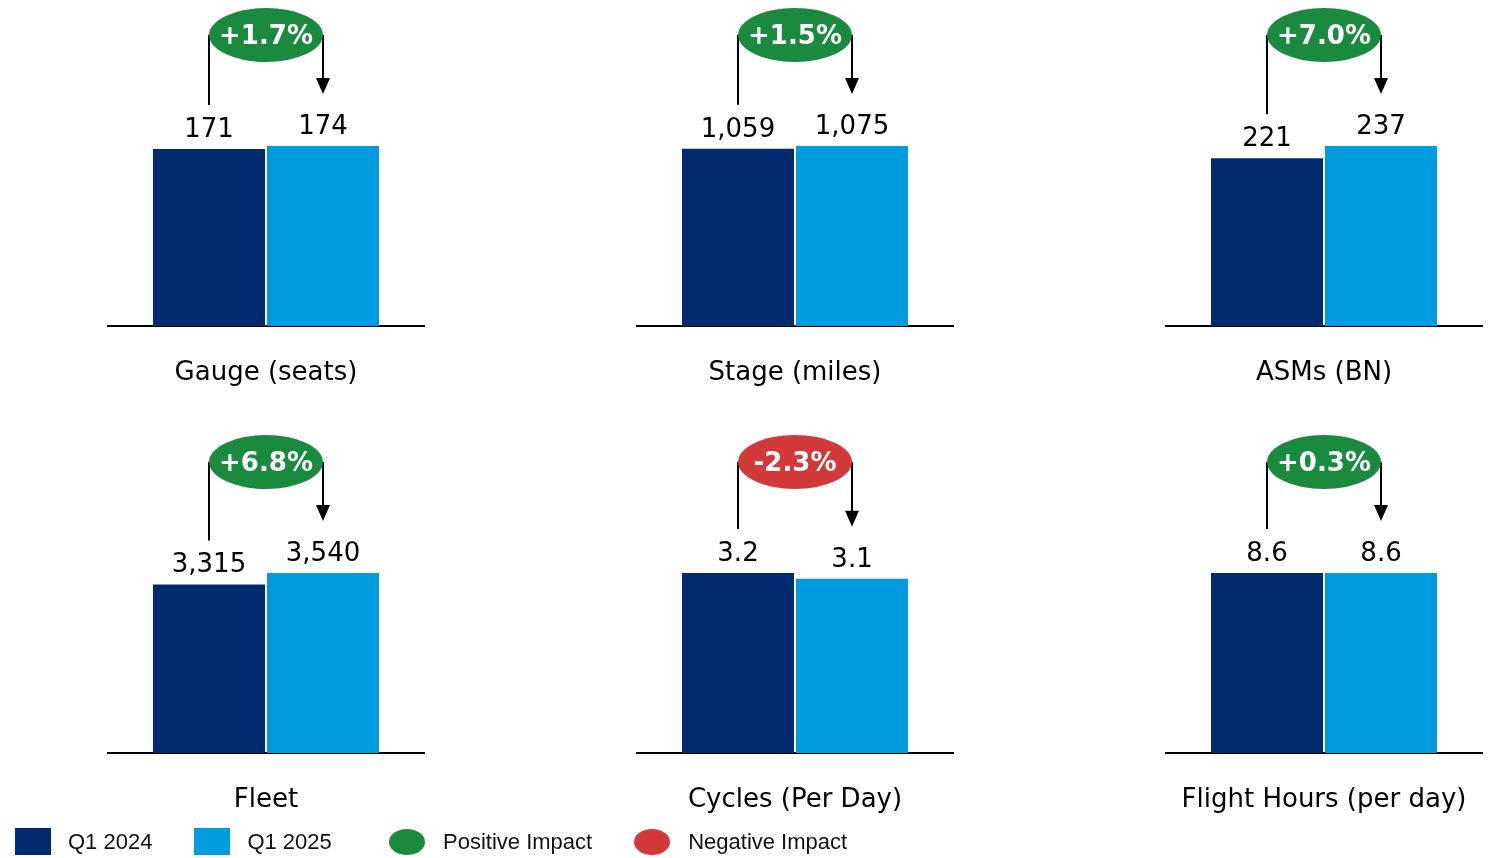 Image resolution: width=1493 pixels, height=858 pixels. Describe the element at coordinates (852, 557) in the screenshot. I see `data-label: 3.1` at that location.